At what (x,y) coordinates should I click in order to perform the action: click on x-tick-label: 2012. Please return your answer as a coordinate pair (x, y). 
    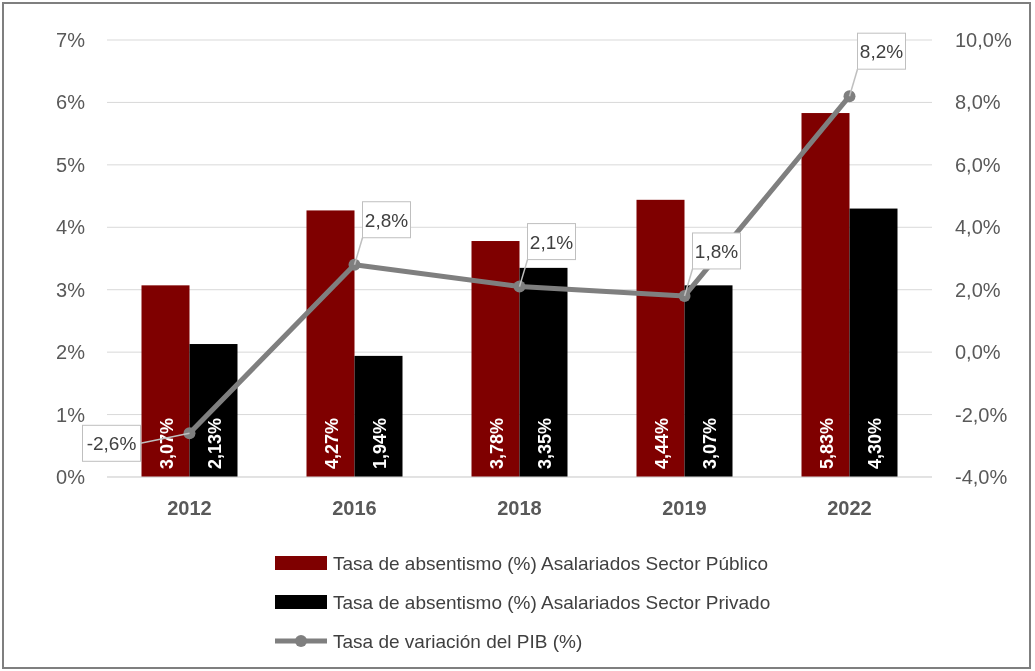
    Looking at the image, I should click on (189, 508).